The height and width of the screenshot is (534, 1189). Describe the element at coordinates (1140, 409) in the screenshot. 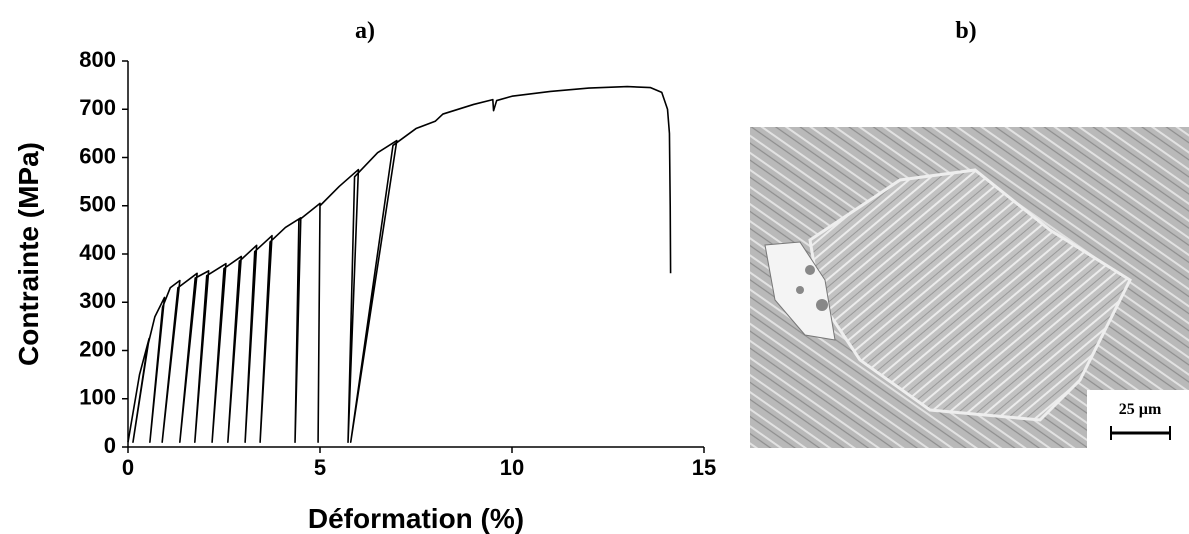

I see `scale-bar-label: 25 µm` at that location.